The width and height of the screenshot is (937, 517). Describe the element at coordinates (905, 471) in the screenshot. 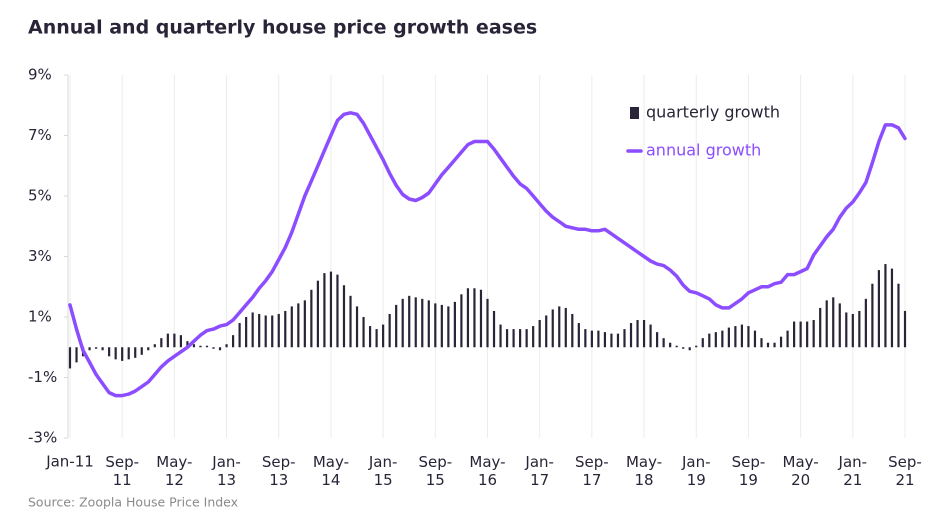

I see `x-tick-label: Sep-21` at that location.